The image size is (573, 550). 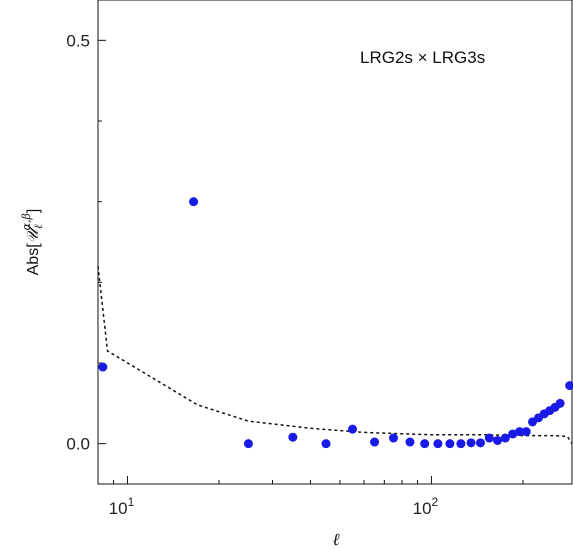 What do you see at coordinates (335, 540) in the screenshot?
I see `x-axis-label: ℓ` at bounding box center [335, 540].